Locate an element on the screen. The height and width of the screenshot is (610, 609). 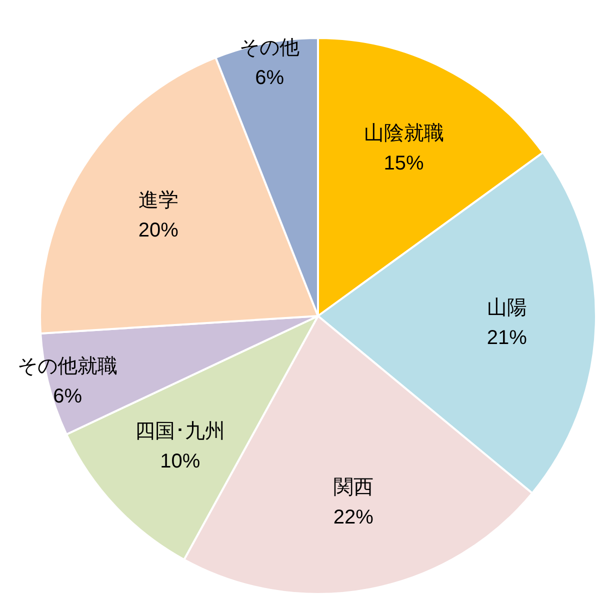
data-label: 15% is located at coordinates (404, 163).